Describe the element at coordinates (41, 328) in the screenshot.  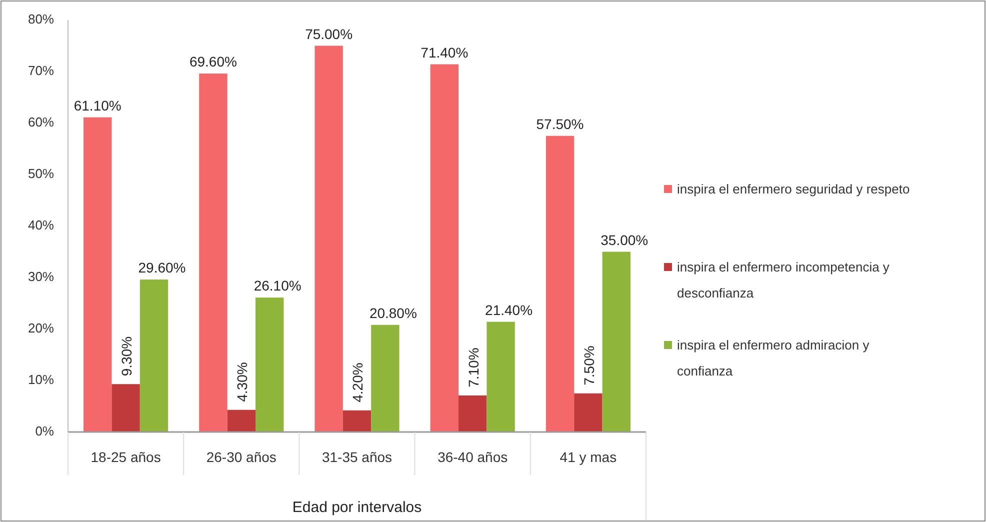
I see `y-tick-label: 20%` at that location.